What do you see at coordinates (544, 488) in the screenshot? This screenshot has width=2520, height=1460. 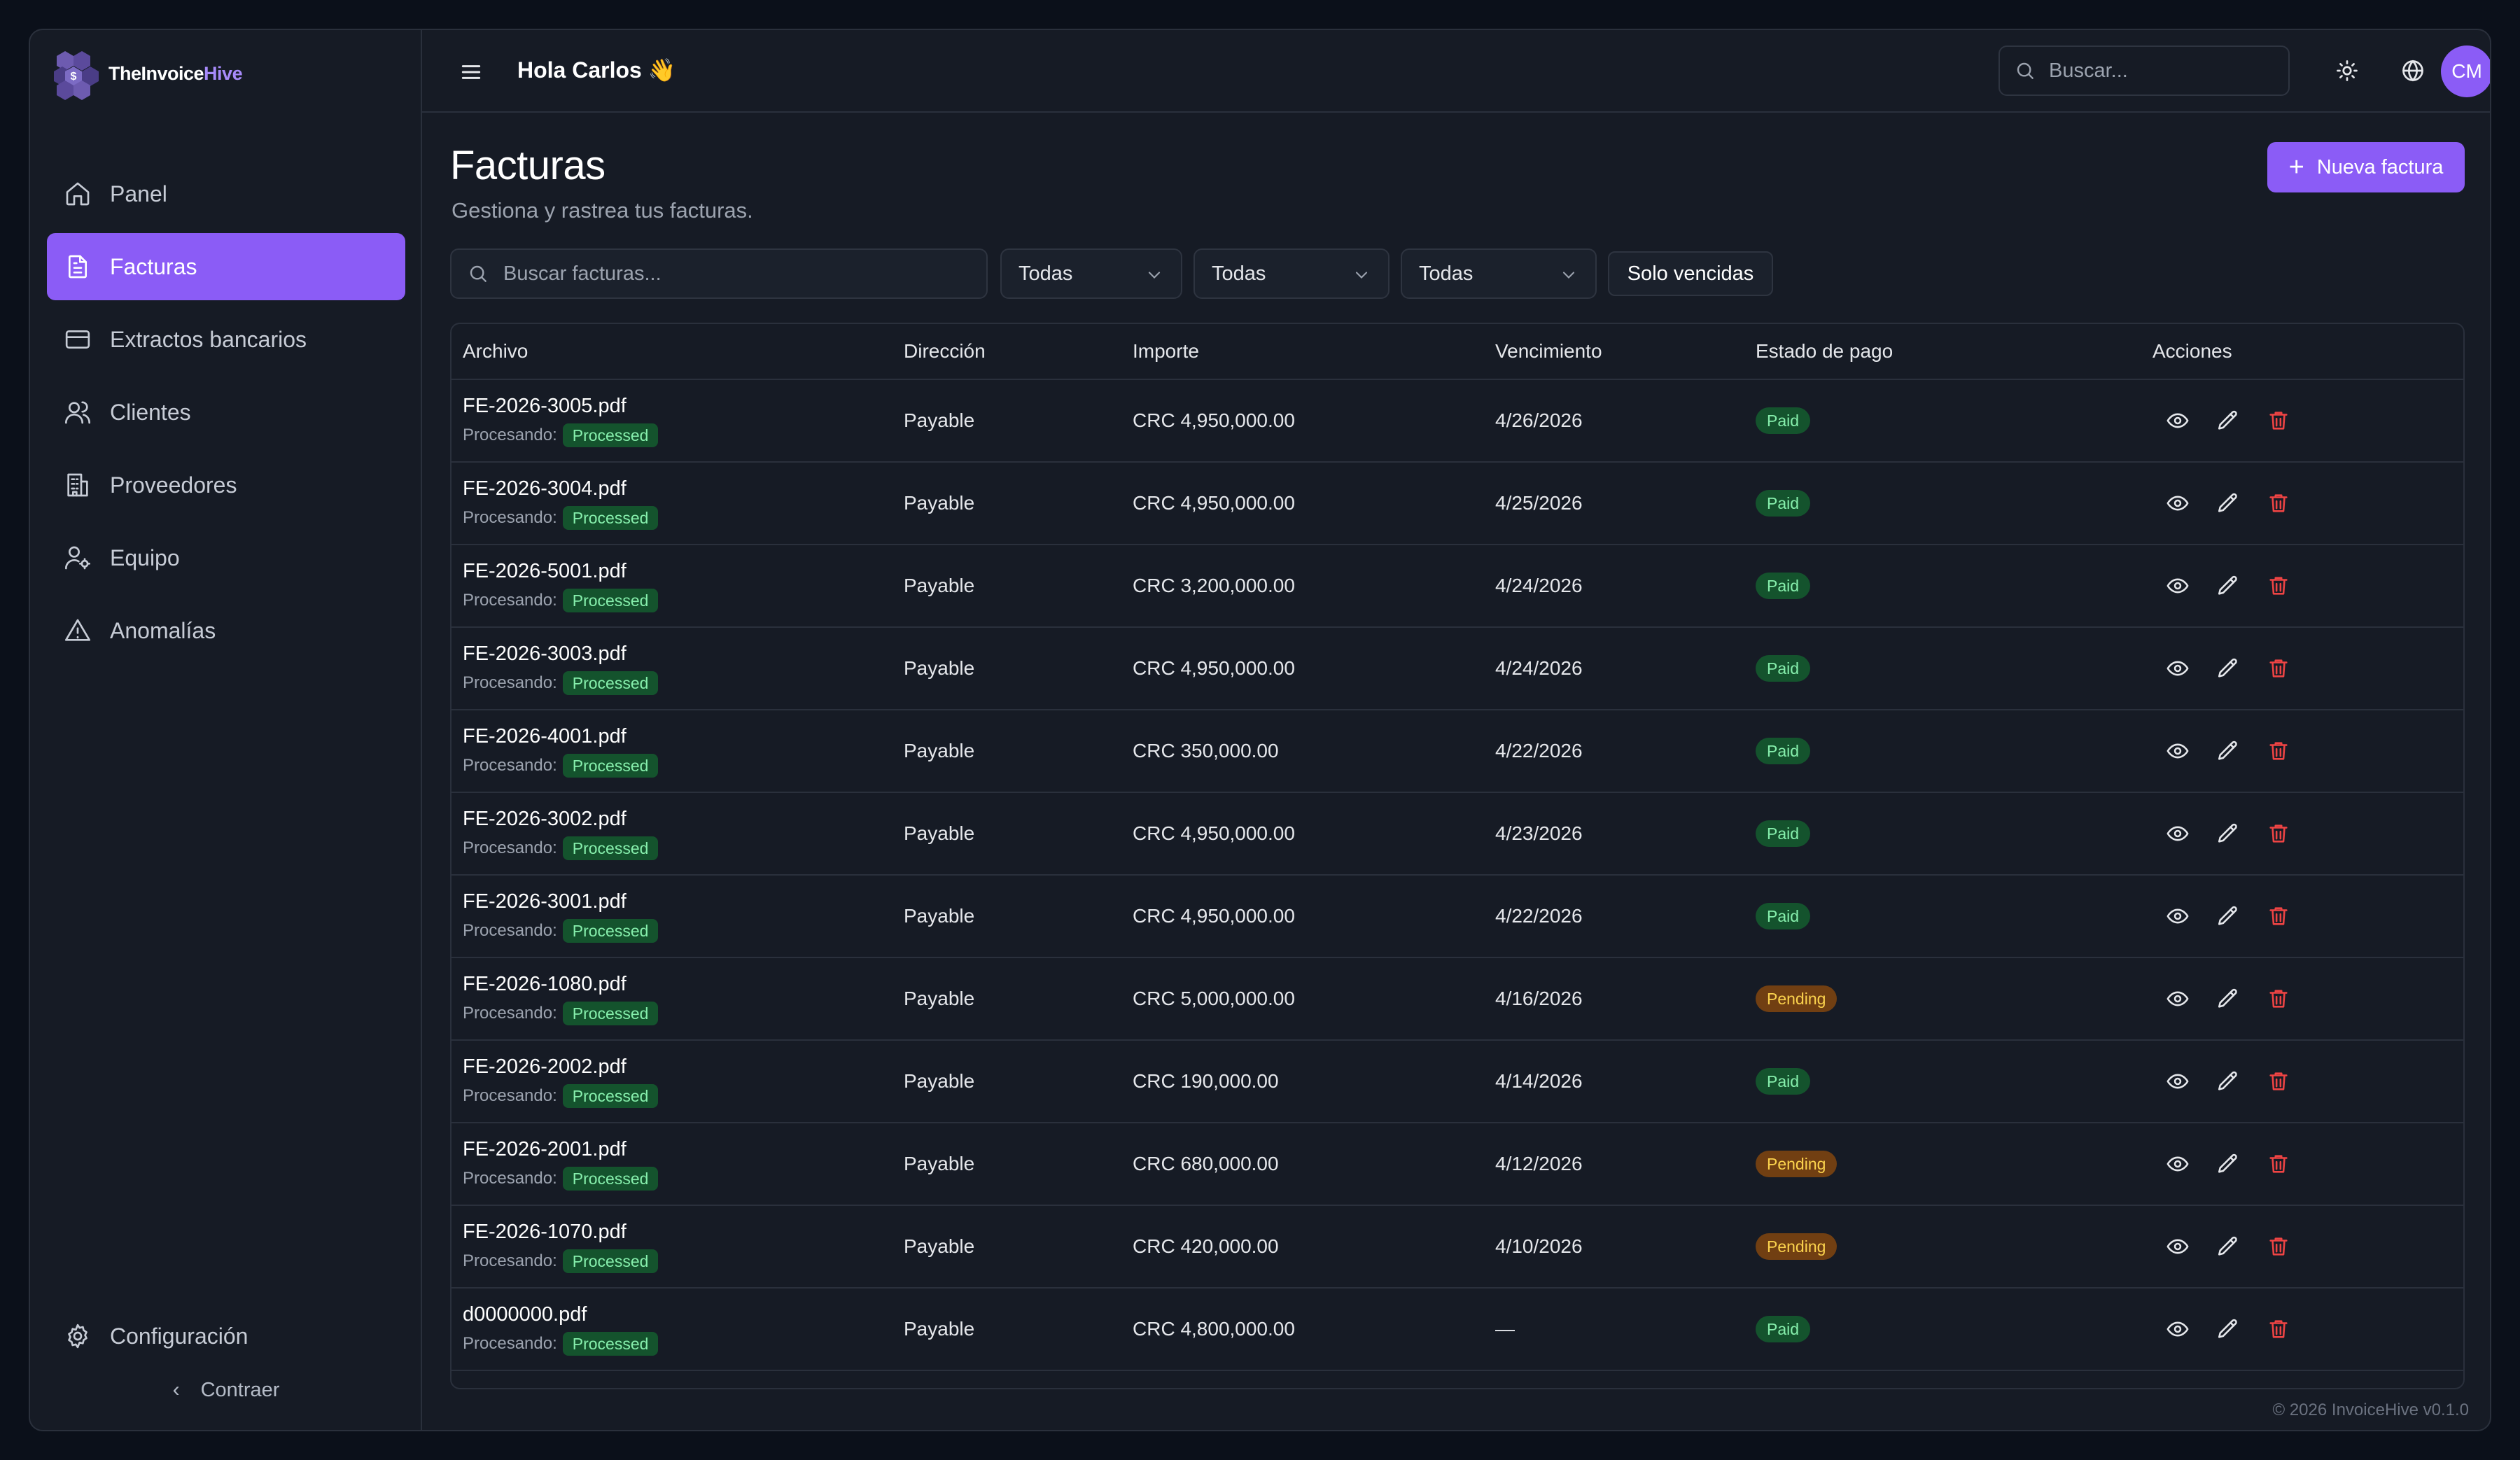 I see `file-name: FE-2026-3004.pdf` at bounding box center [544, 488].